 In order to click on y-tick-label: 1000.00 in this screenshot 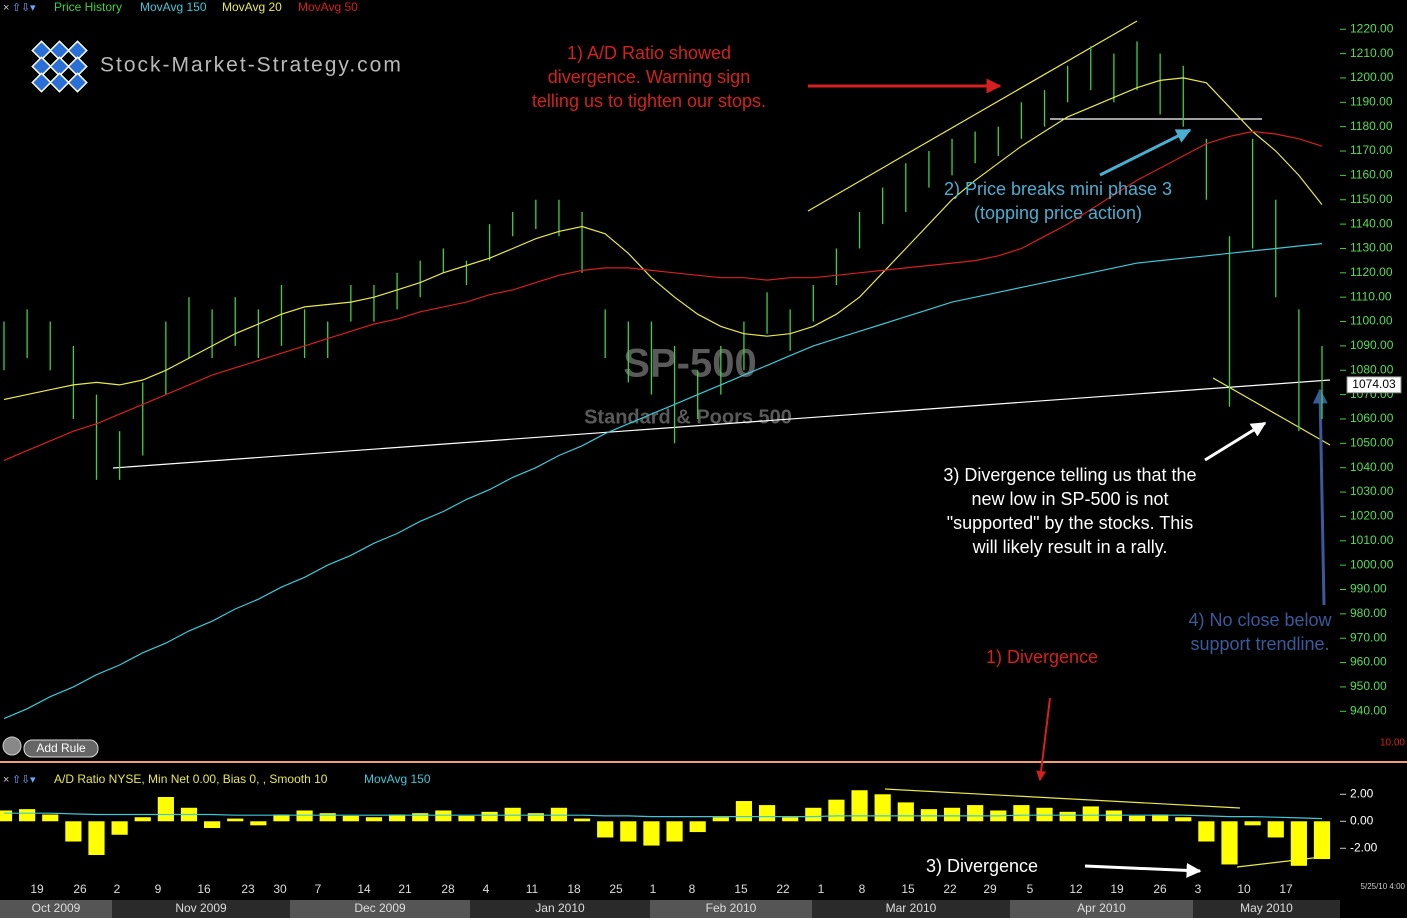, I will do `click(1372, 564)`.